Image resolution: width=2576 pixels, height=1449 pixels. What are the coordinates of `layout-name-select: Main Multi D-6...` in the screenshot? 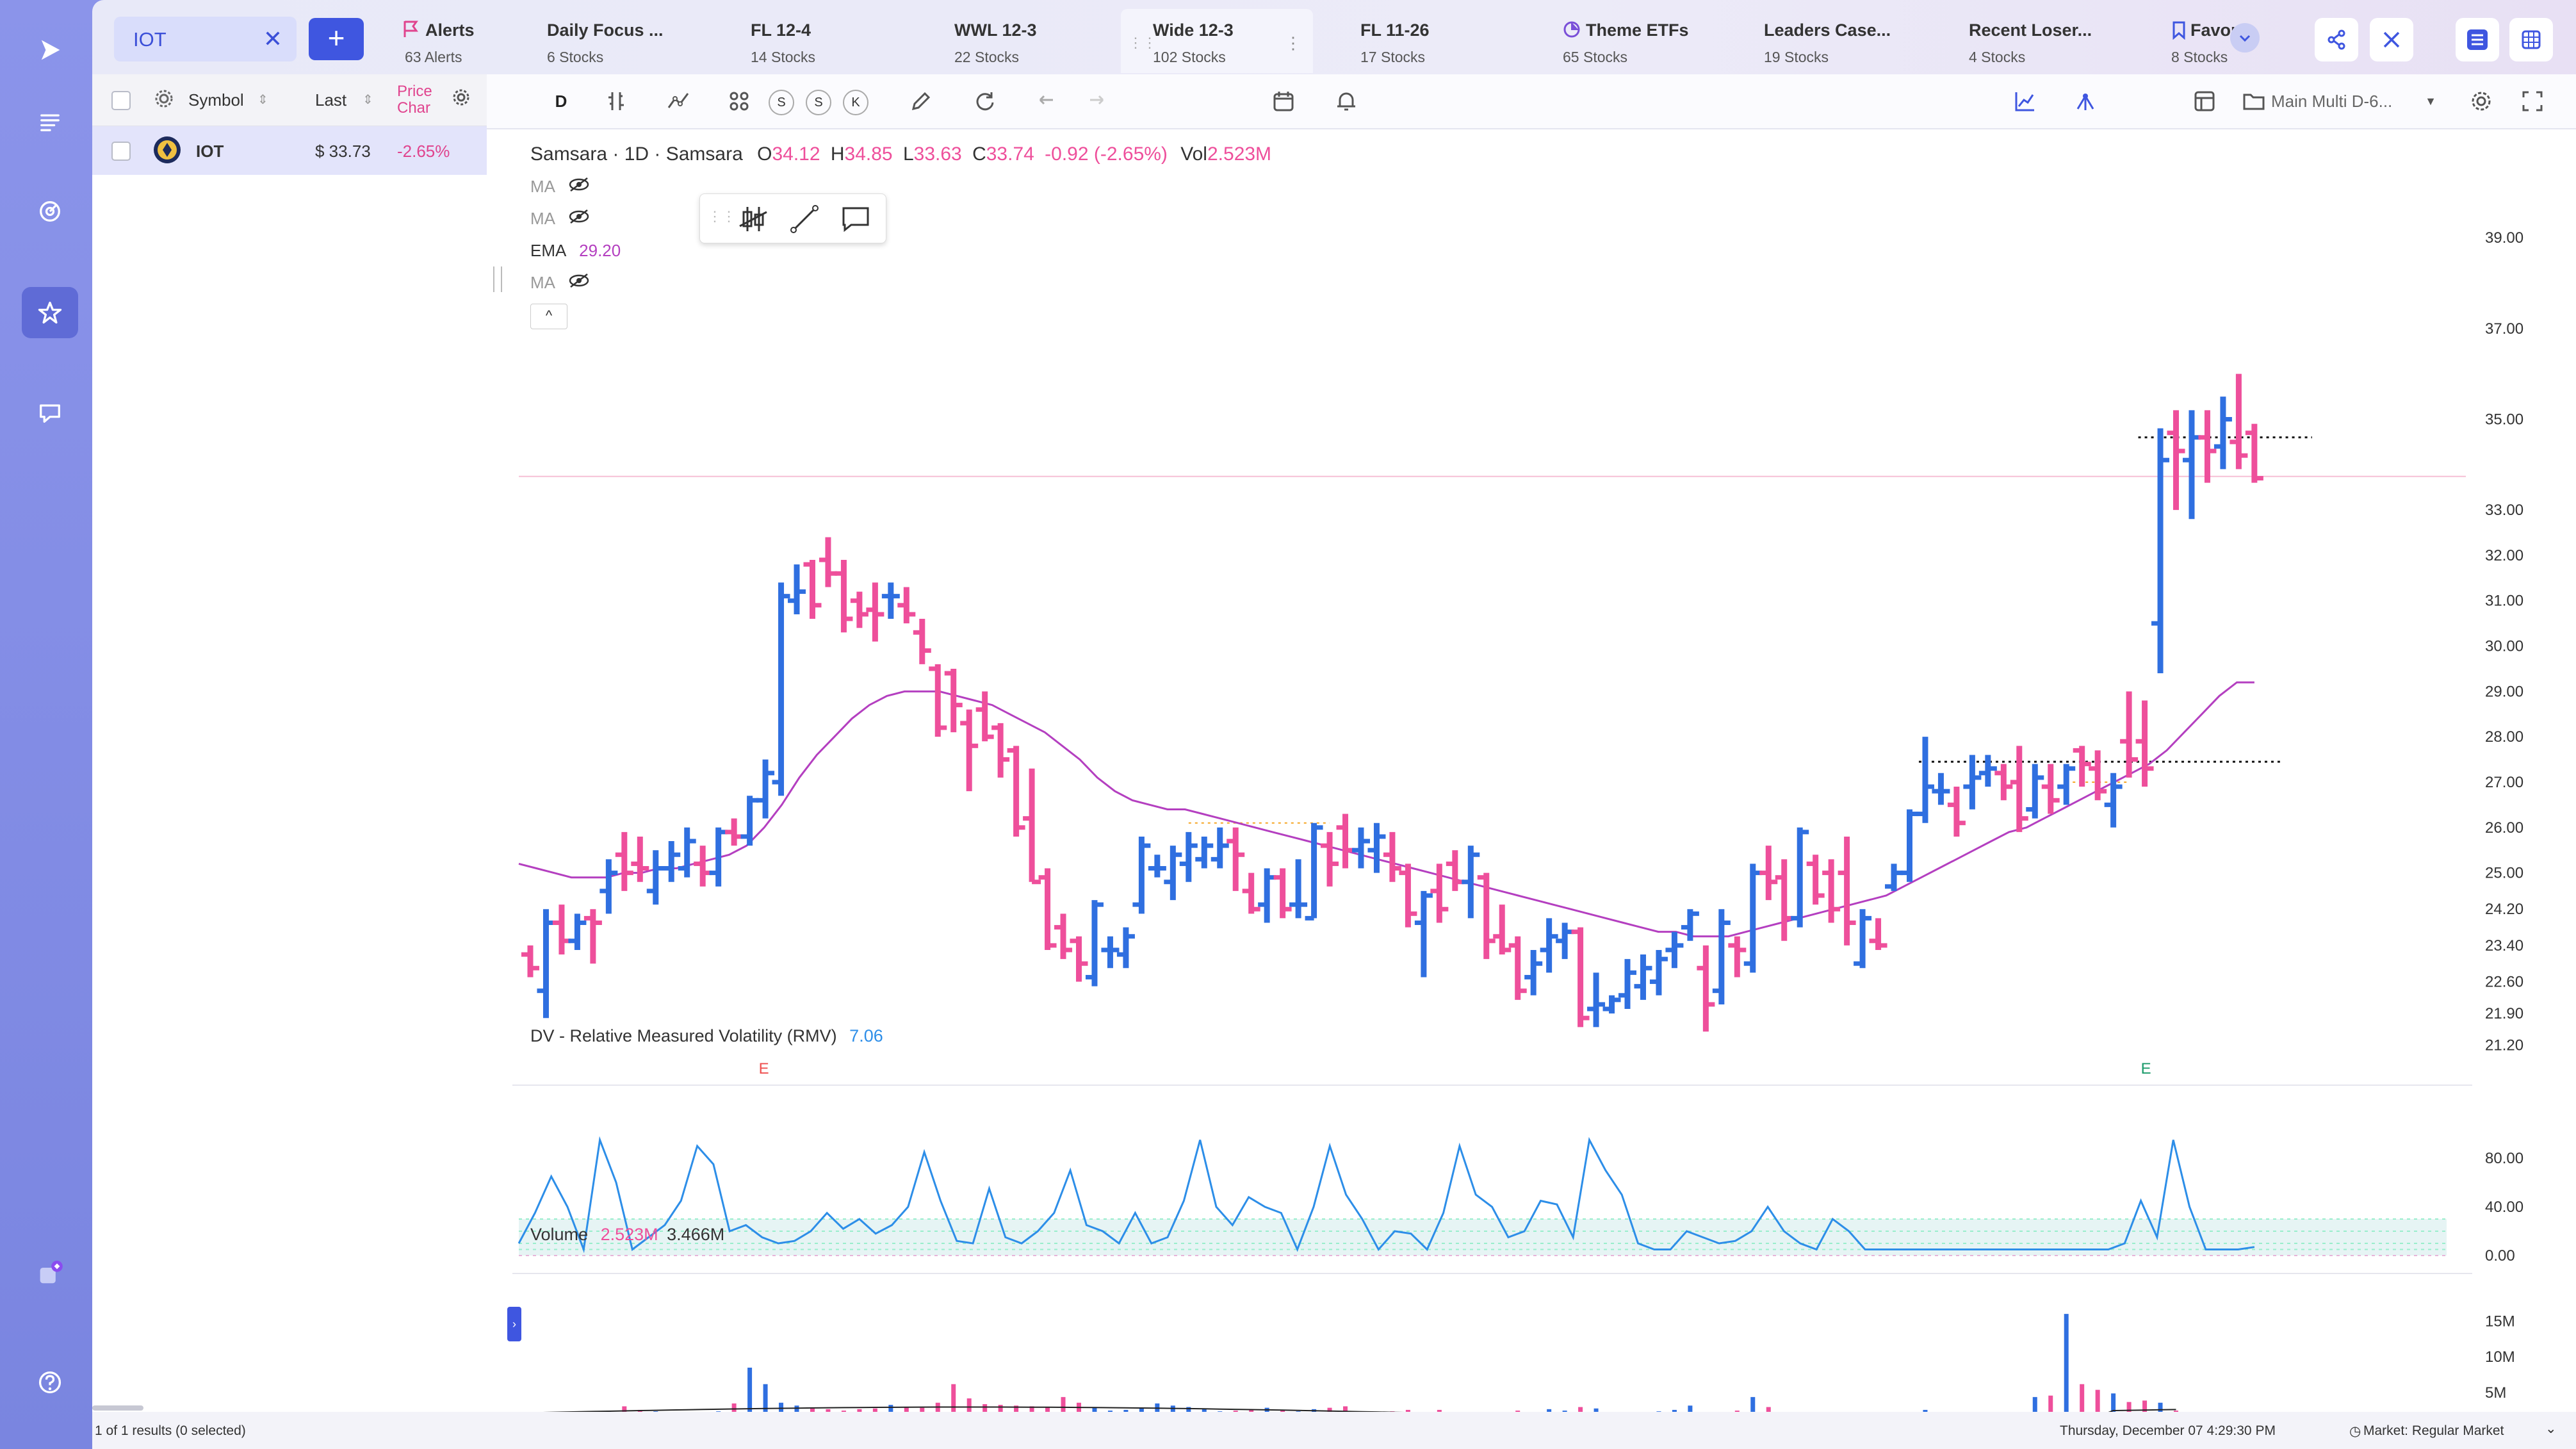 It's located at (2332, 101).